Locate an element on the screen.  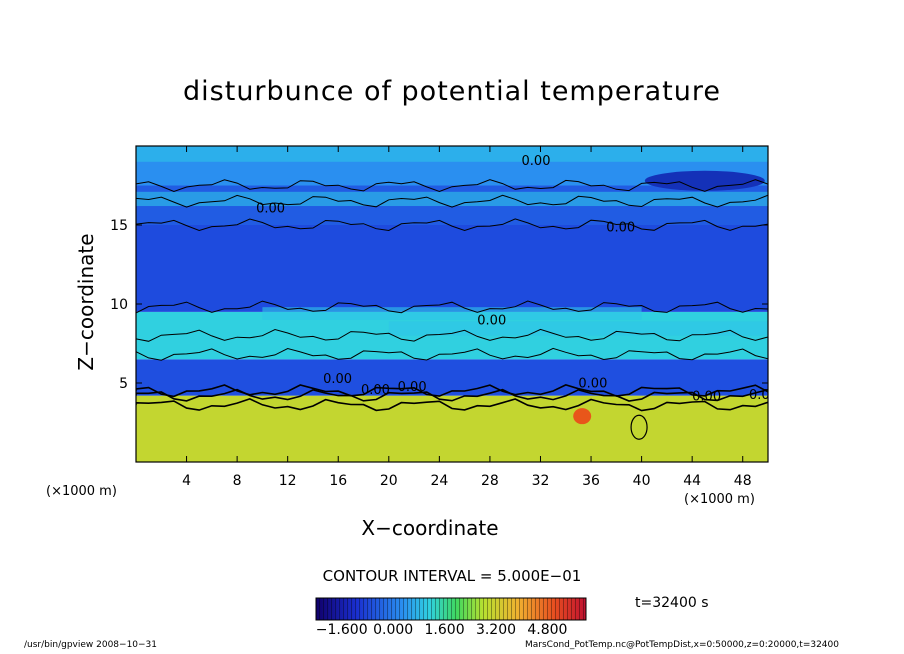
x-tick-label: 16 is located at coordinates (338, 481).